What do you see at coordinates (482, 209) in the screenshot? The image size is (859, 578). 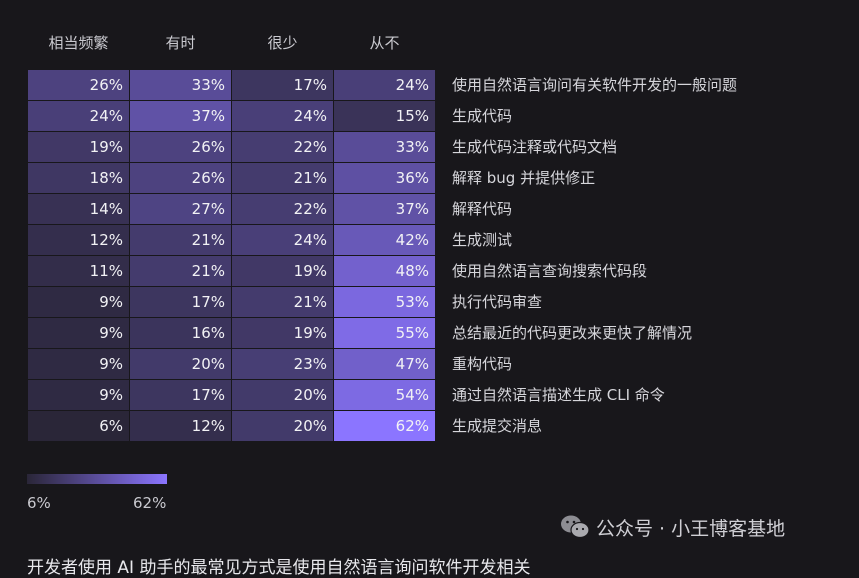 I see `row-label: 解释代码` at bounding box center [482, 209].